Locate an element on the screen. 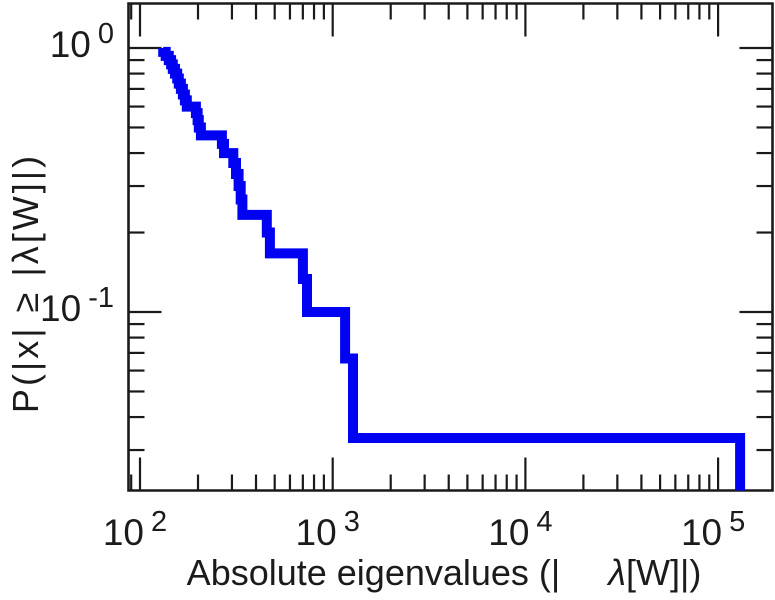 Image resolution: width=775 pixels, height=600 pixels. tick-exponent: 2 is located at coordinates (159, 522).